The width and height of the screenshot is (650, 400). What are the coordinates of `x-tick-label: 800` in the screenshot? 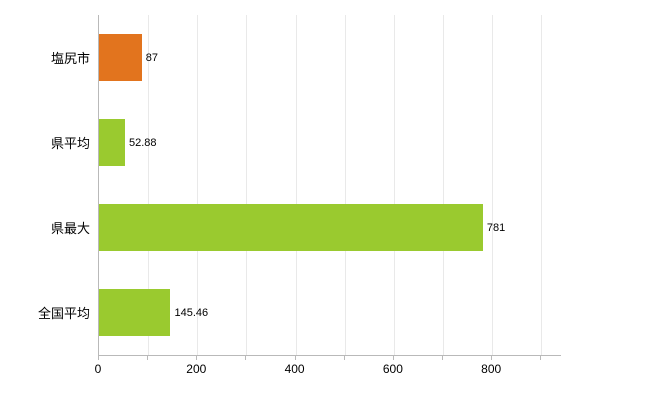 It's located at (491, 369).